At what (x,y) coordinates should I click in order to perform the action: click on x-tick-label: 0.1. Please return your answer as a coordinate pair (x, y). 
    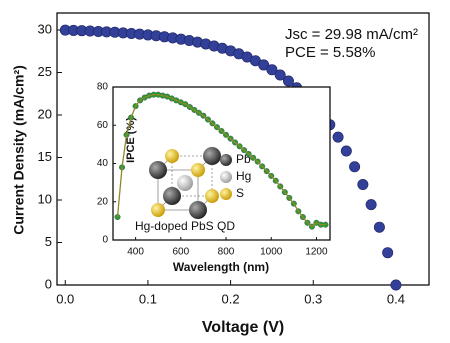
    Looking at the image, I should click on (148, 298).